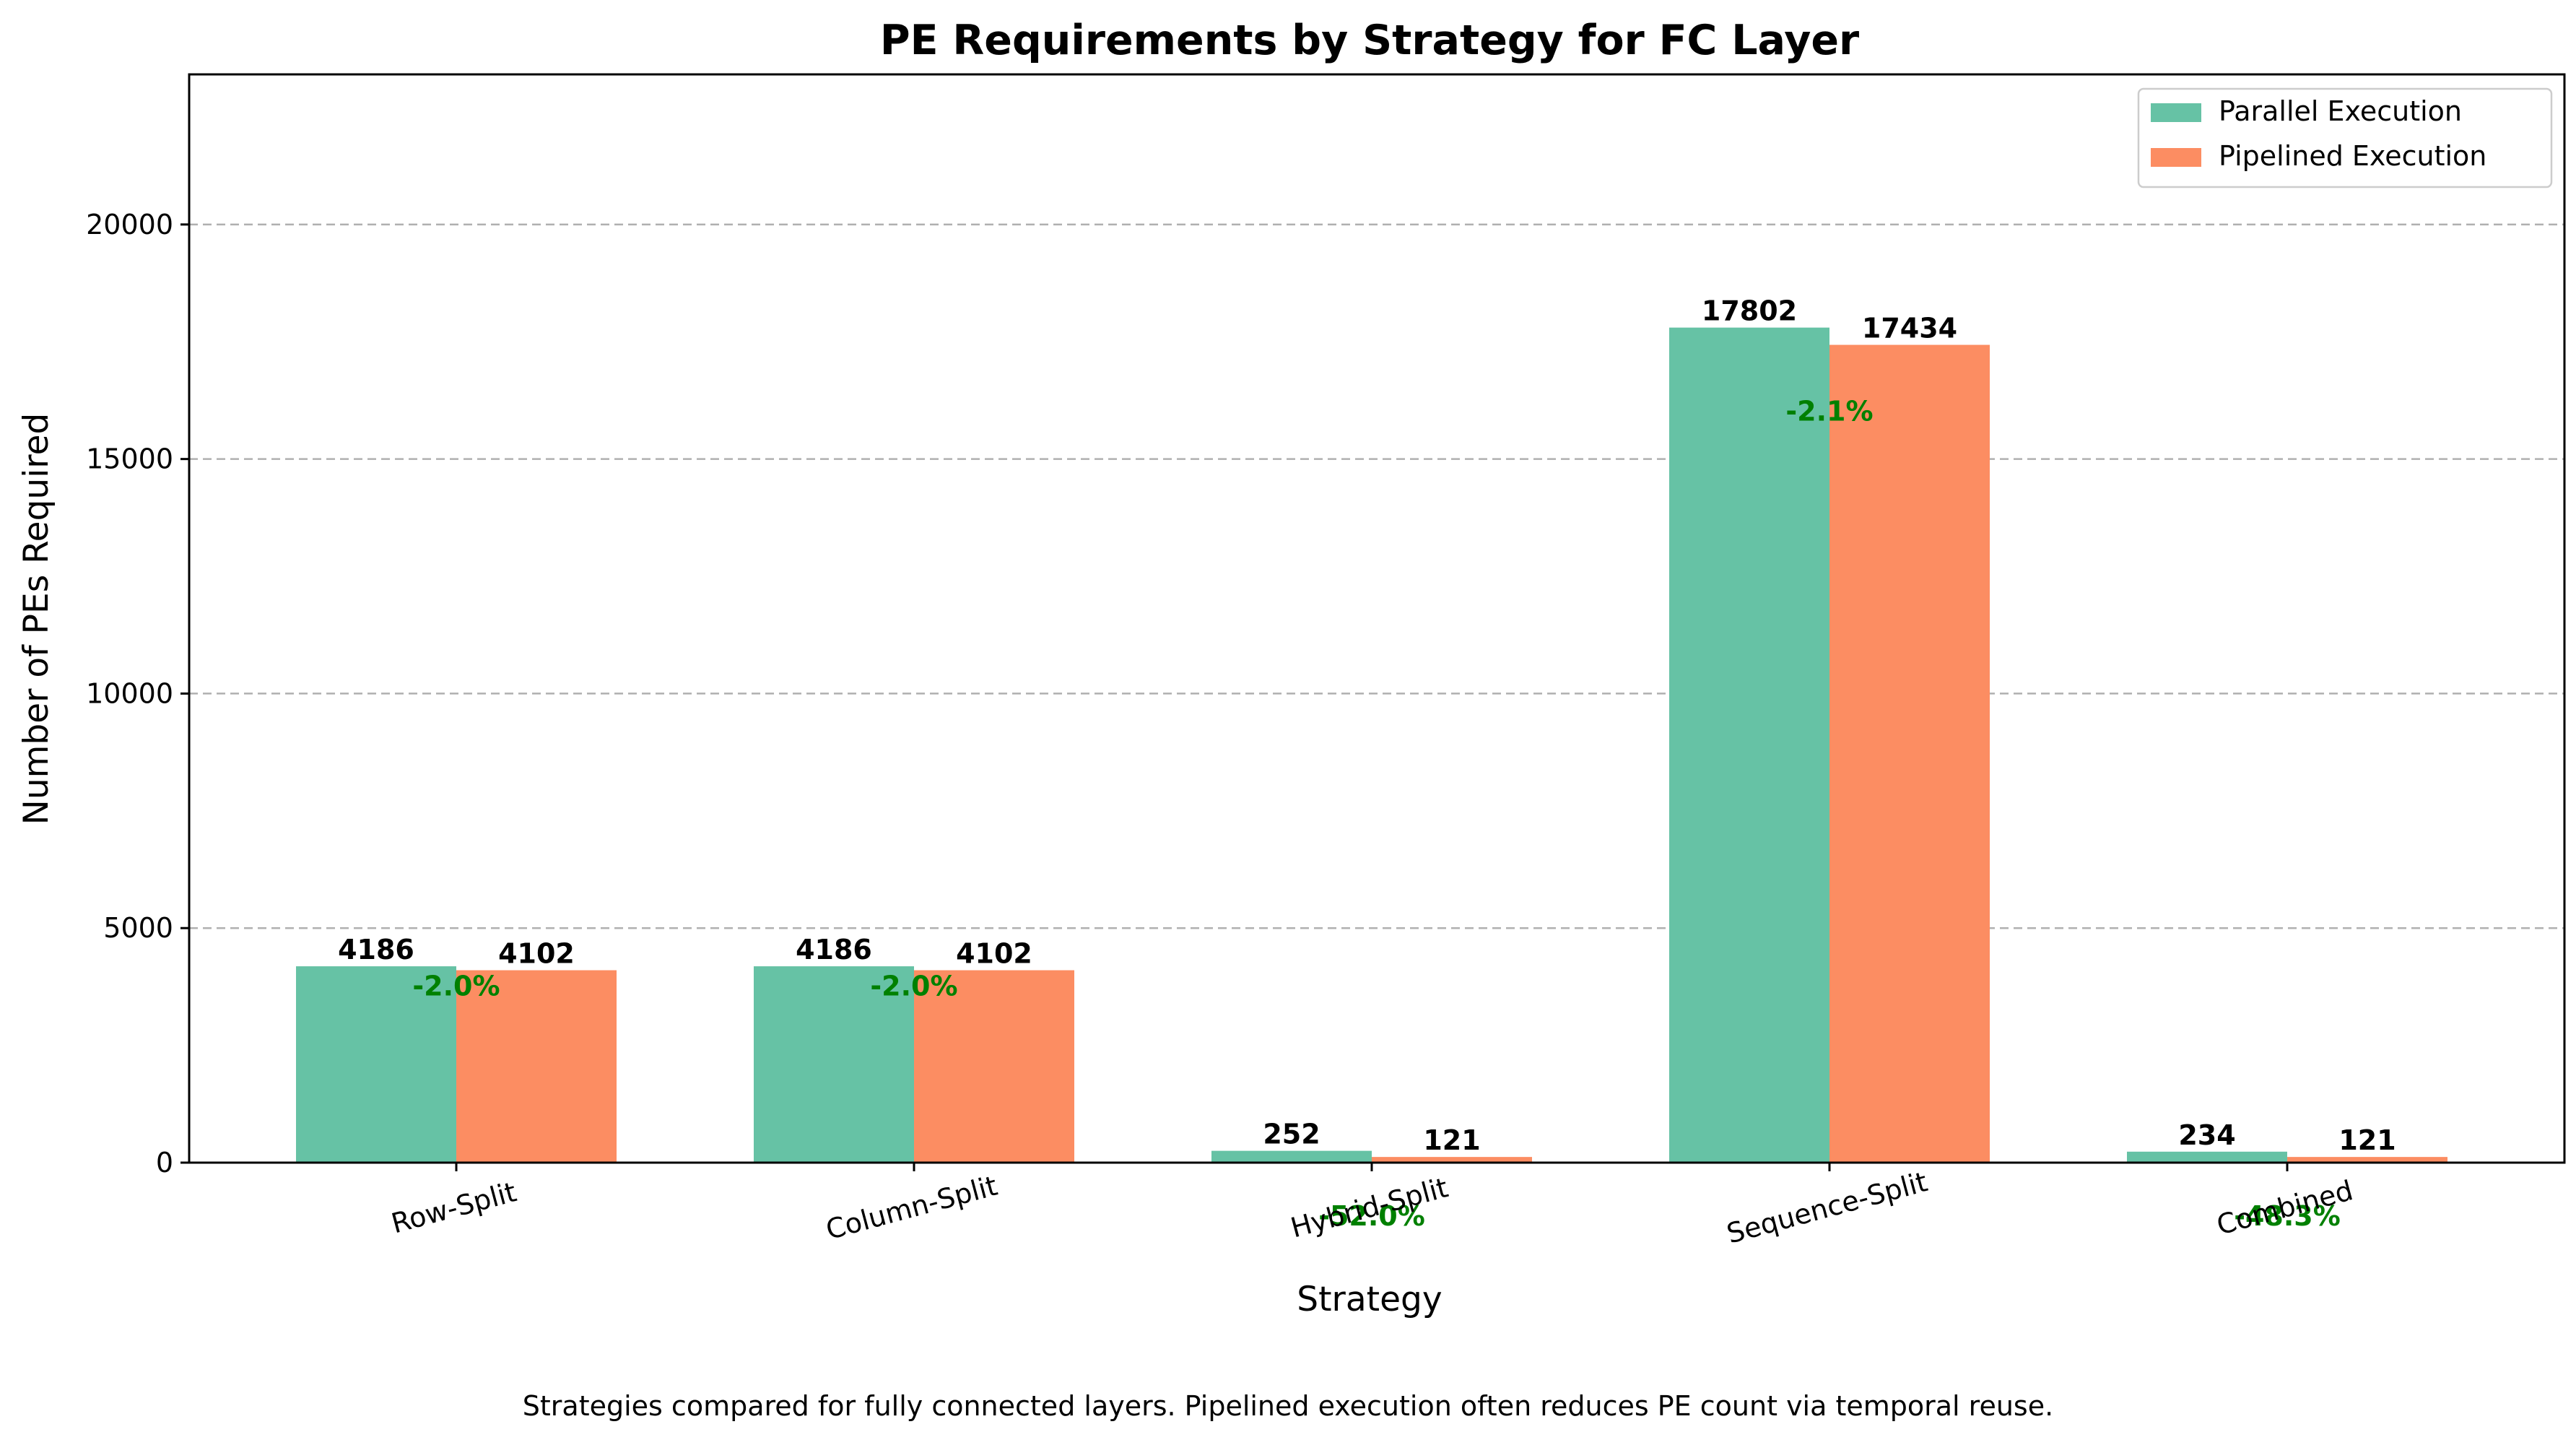 The image size is (2576, 1445). I want to click on legend-label: Pipelined Execution, so click(2352, 156).